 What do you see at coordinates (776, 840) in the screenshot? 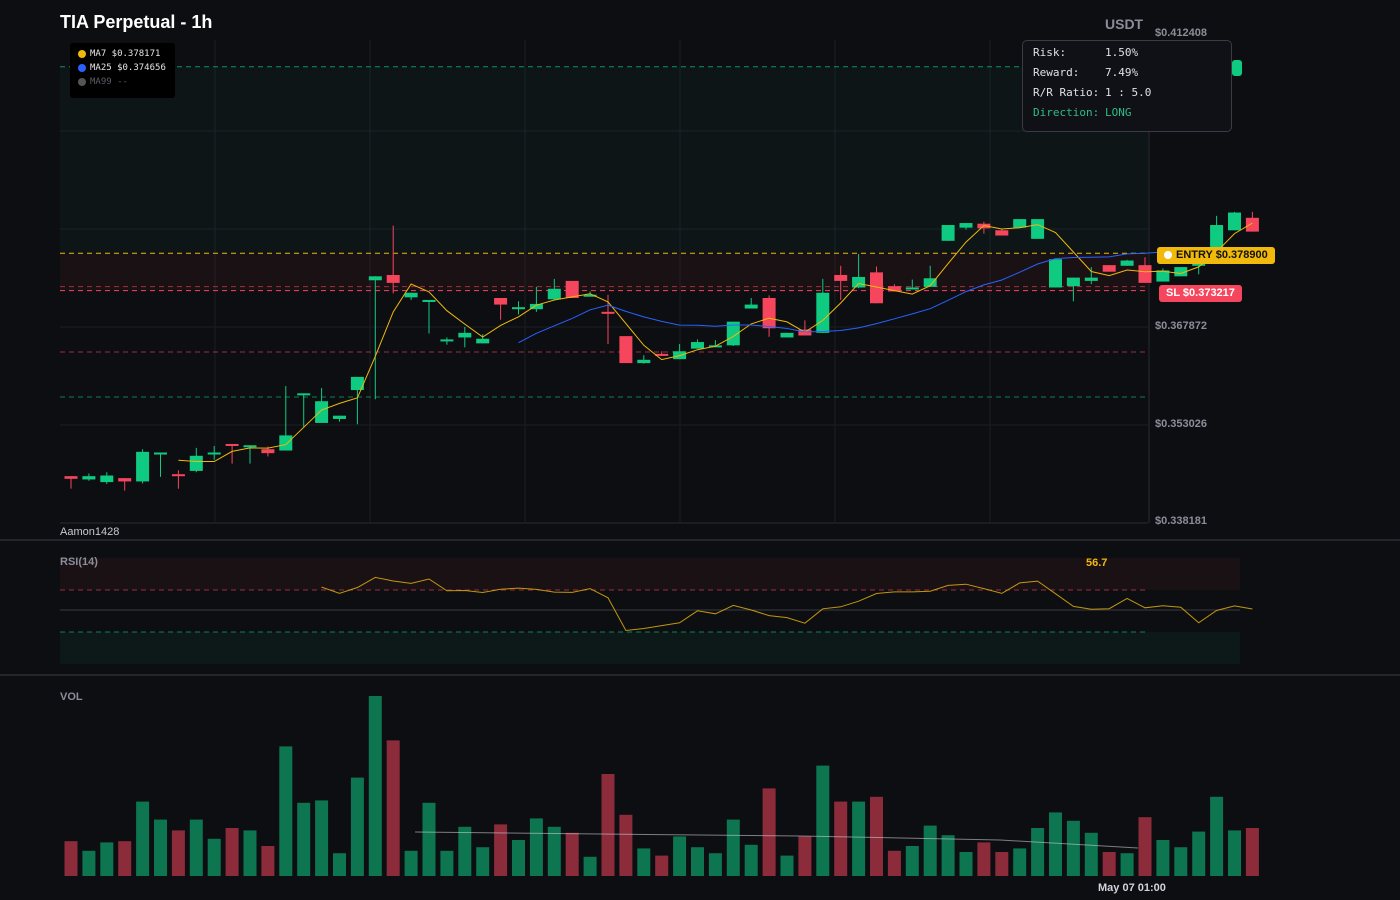
I see `volume-ma-line` at bounding box center [776, 840].